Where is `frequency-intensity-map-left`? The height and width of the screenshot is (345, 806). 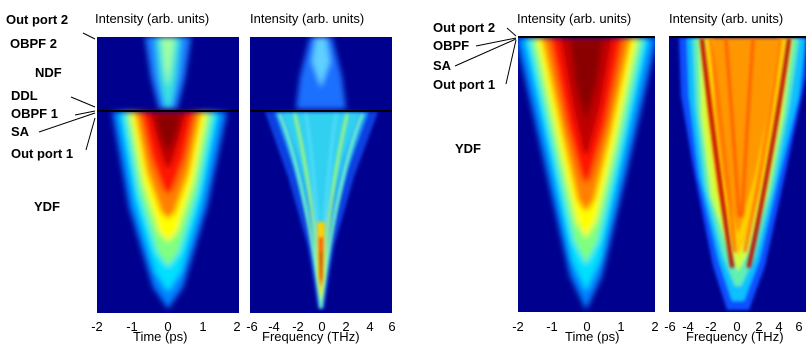
frequency-intensity-map-left is located at coordinates (321, 175).